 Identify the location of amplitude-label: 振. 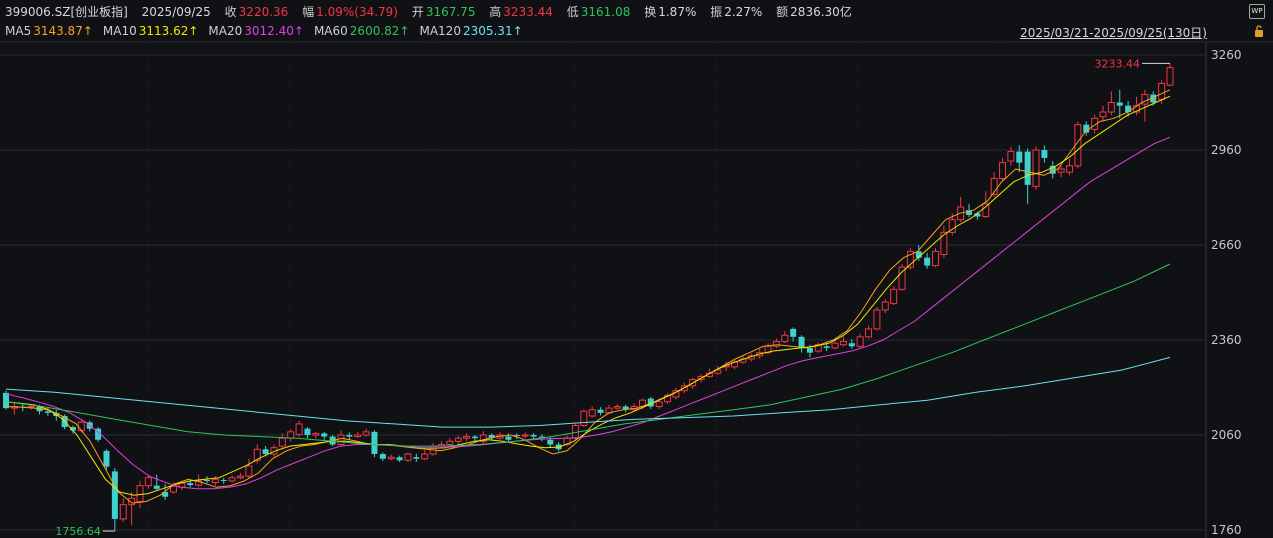
(716, 12).